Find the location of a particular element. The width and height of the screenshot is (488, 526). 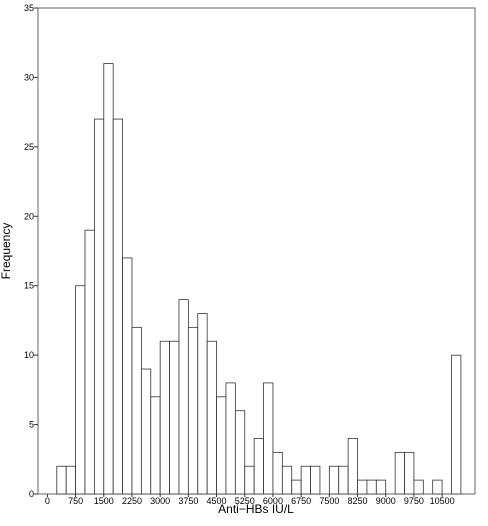

x-tick-label: 9750 is located at coordinates (414, 501).